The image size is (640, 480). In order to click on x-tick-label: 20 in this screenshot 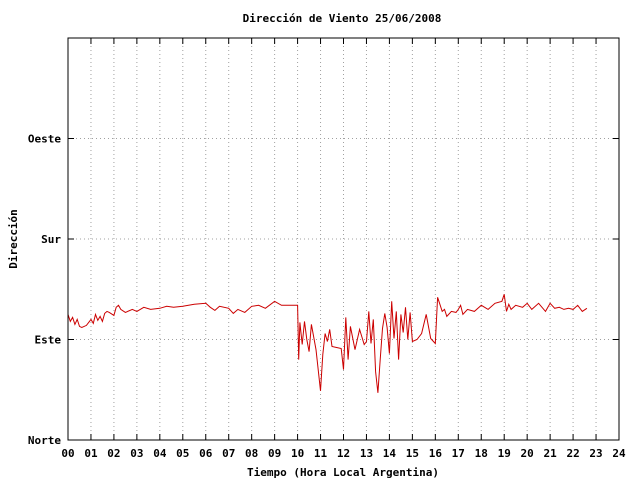, I will do `click(527, 453)`.